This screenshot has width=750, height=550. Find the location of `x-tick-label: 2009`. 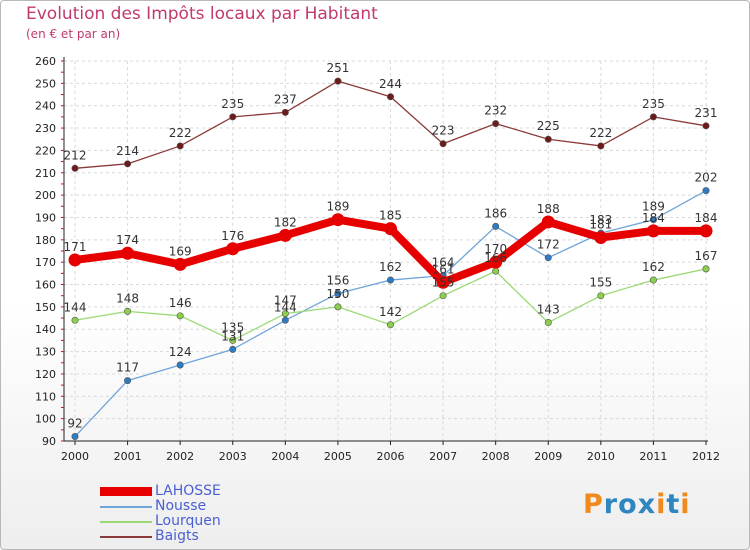

x-tick-label: 2009 is located at coordinates (548, 456).